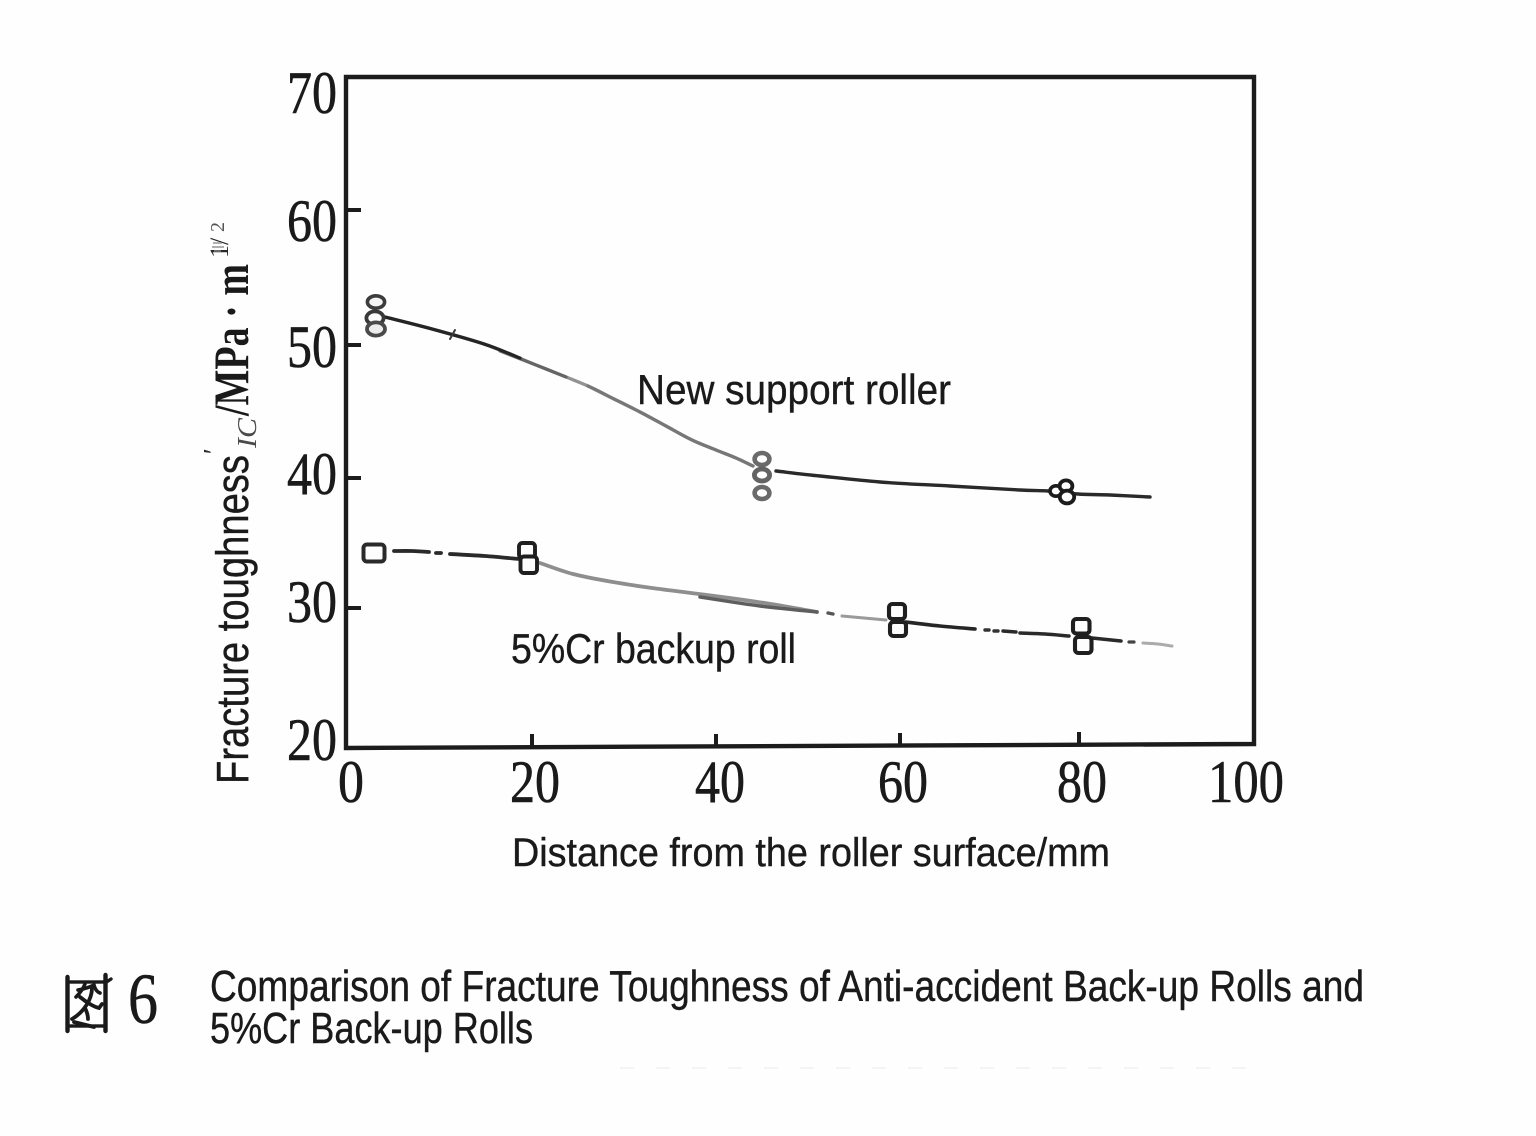  I want to click on svg-text: Fracture toughness, so click(232, 619).